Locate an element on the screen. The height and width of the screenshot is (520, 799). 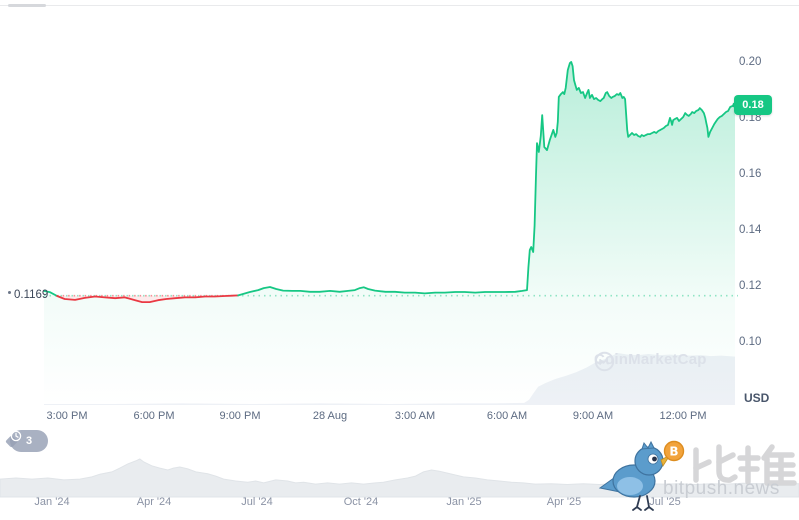
y-axis-tick: 0.20 is located at coordinates (750, 62).